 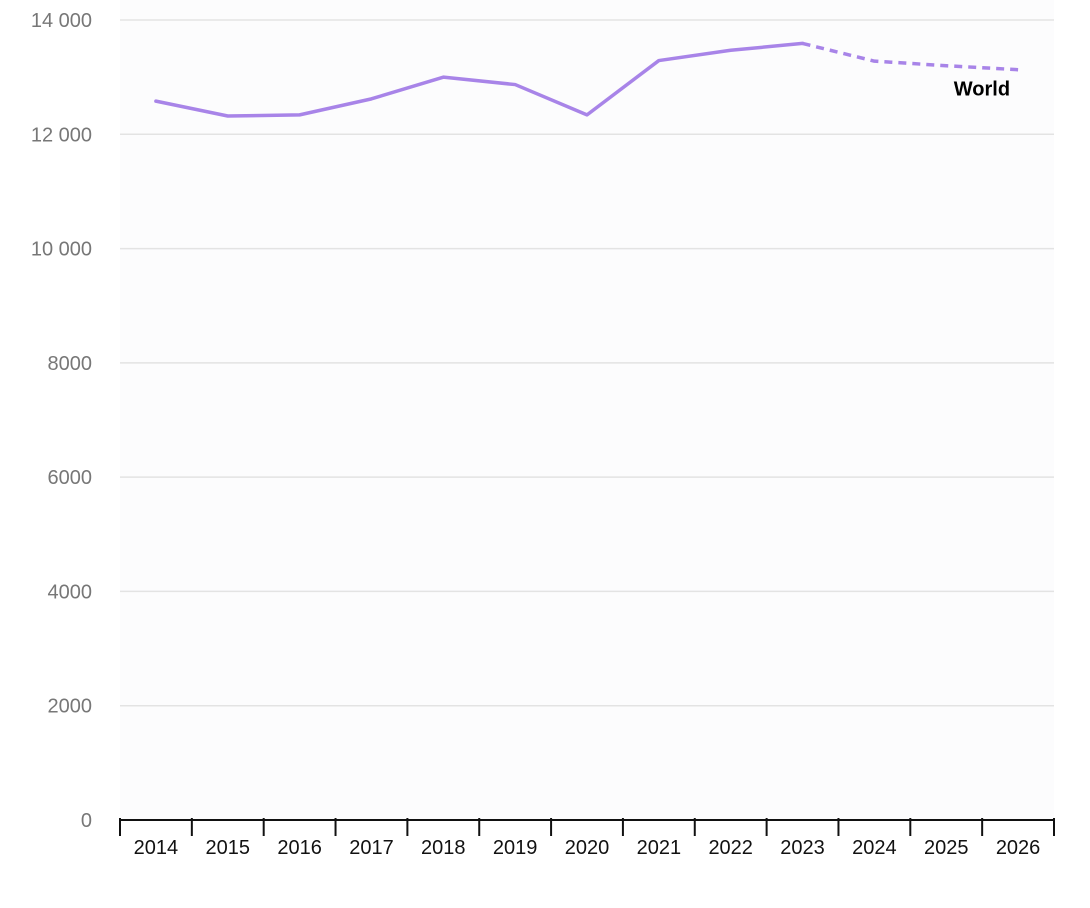 I want to click on y-axis-tick-labels: 0 2000 4000 6000 8000 10 000 12 000 14 000, so click(x=61, y=421).